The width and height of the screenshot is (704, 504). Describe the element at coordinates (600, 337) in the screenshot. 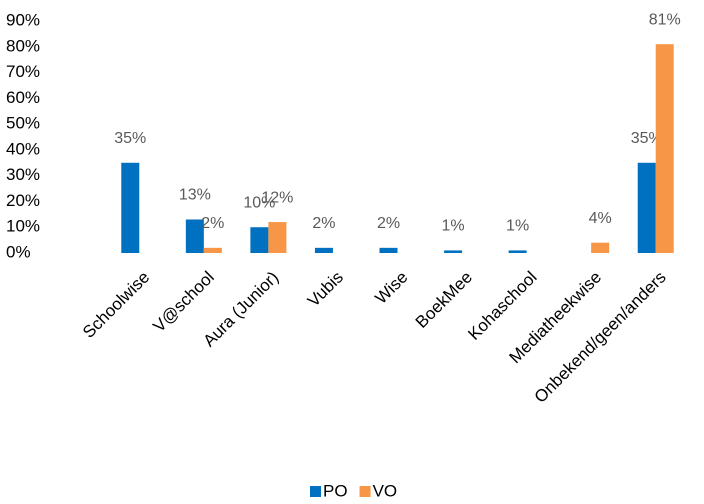

I see `x-tick-label: Onbekend/geen/anders` at that location.